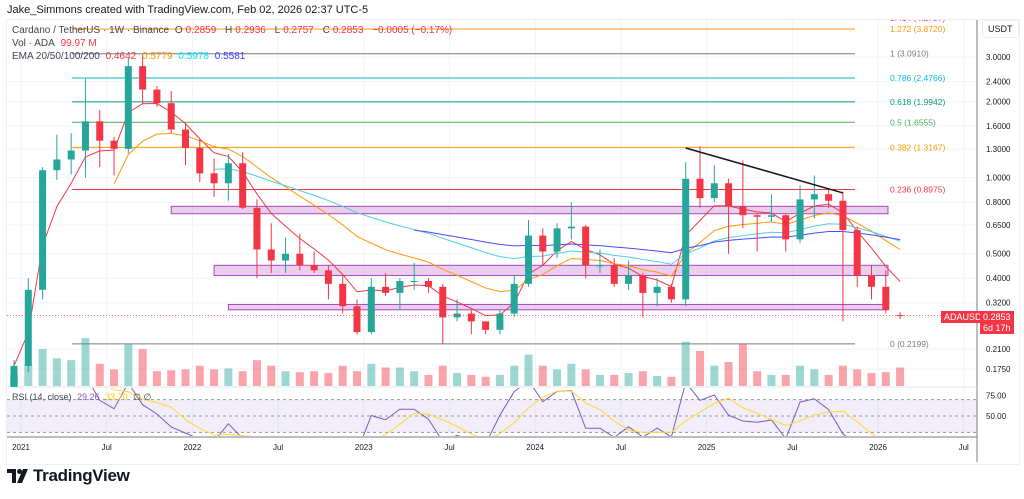 The width and height of the screenshot is (1024, 499). I want to click on legend-volume-row: Vol · ADA 99.97 M, so click(56, 43).